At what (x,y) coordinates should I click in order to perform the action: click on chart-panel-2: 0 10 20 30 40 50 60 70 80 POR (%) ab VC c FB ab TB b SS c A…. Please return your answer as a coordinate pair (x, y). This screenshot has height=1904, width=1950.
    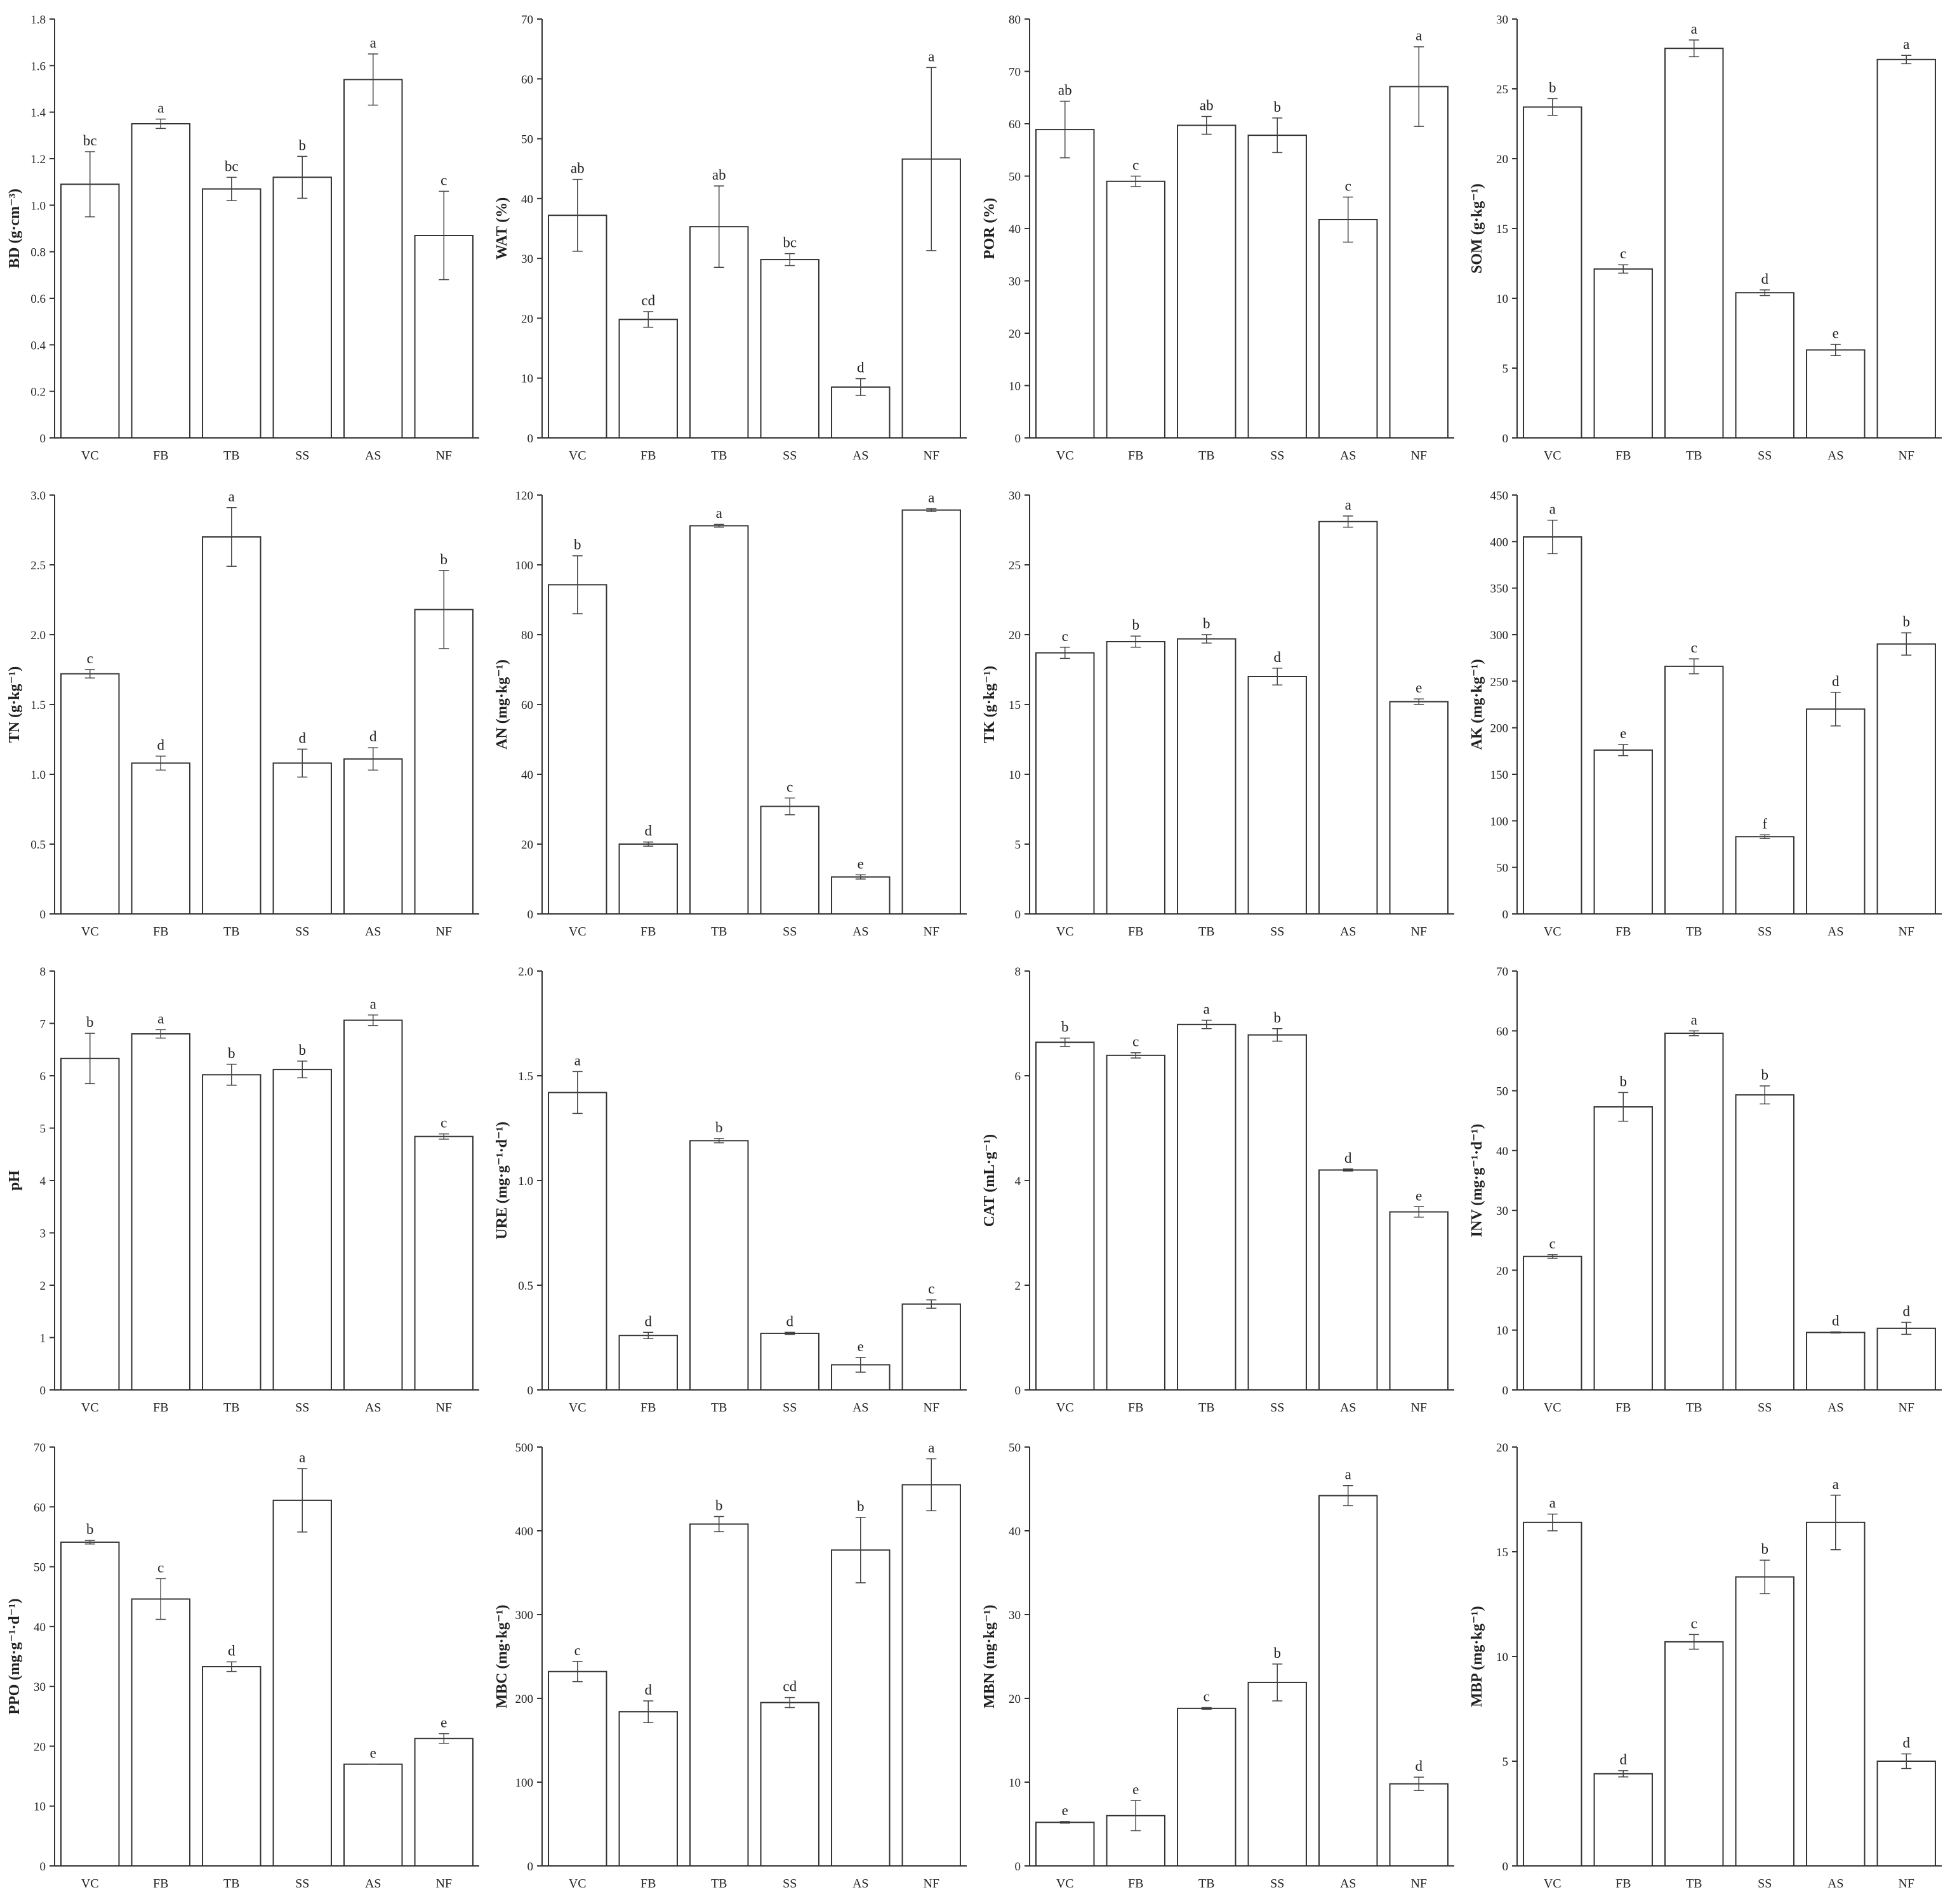
    Looking at the image, I should click on (1217, 238).